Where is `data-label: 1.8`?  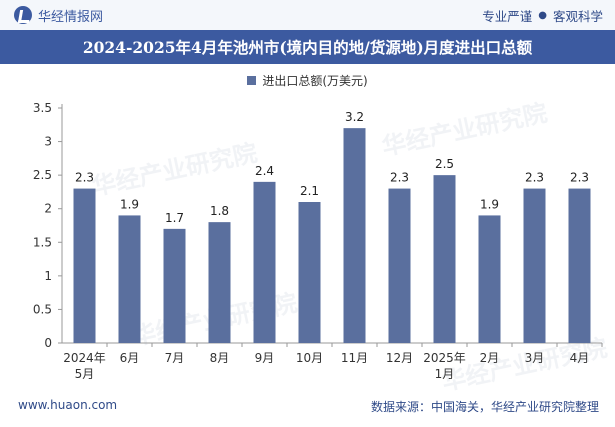 data-label: 1.8 is located at coordinates (219, 211).